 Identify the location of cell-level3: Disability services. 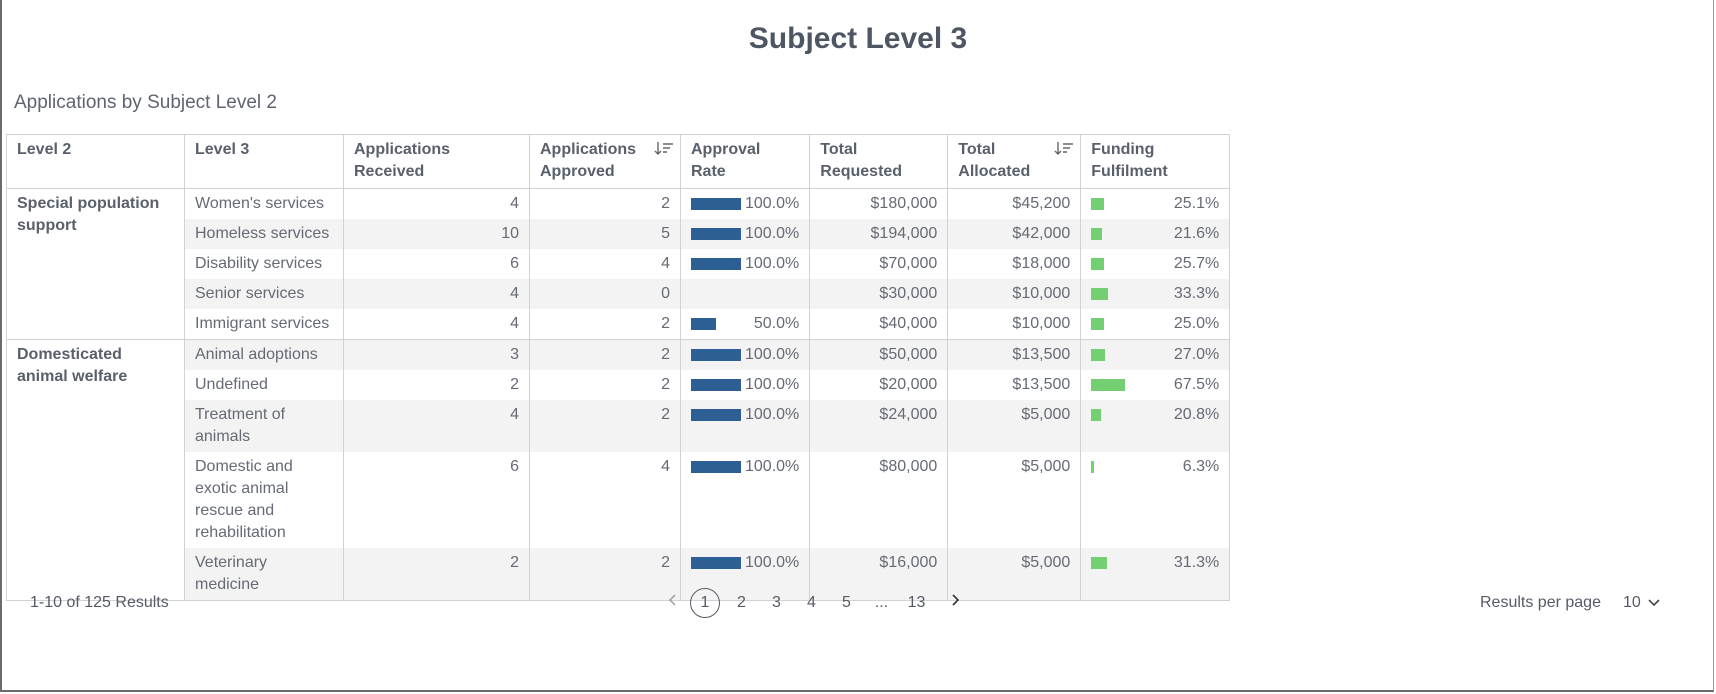
(264, 264).